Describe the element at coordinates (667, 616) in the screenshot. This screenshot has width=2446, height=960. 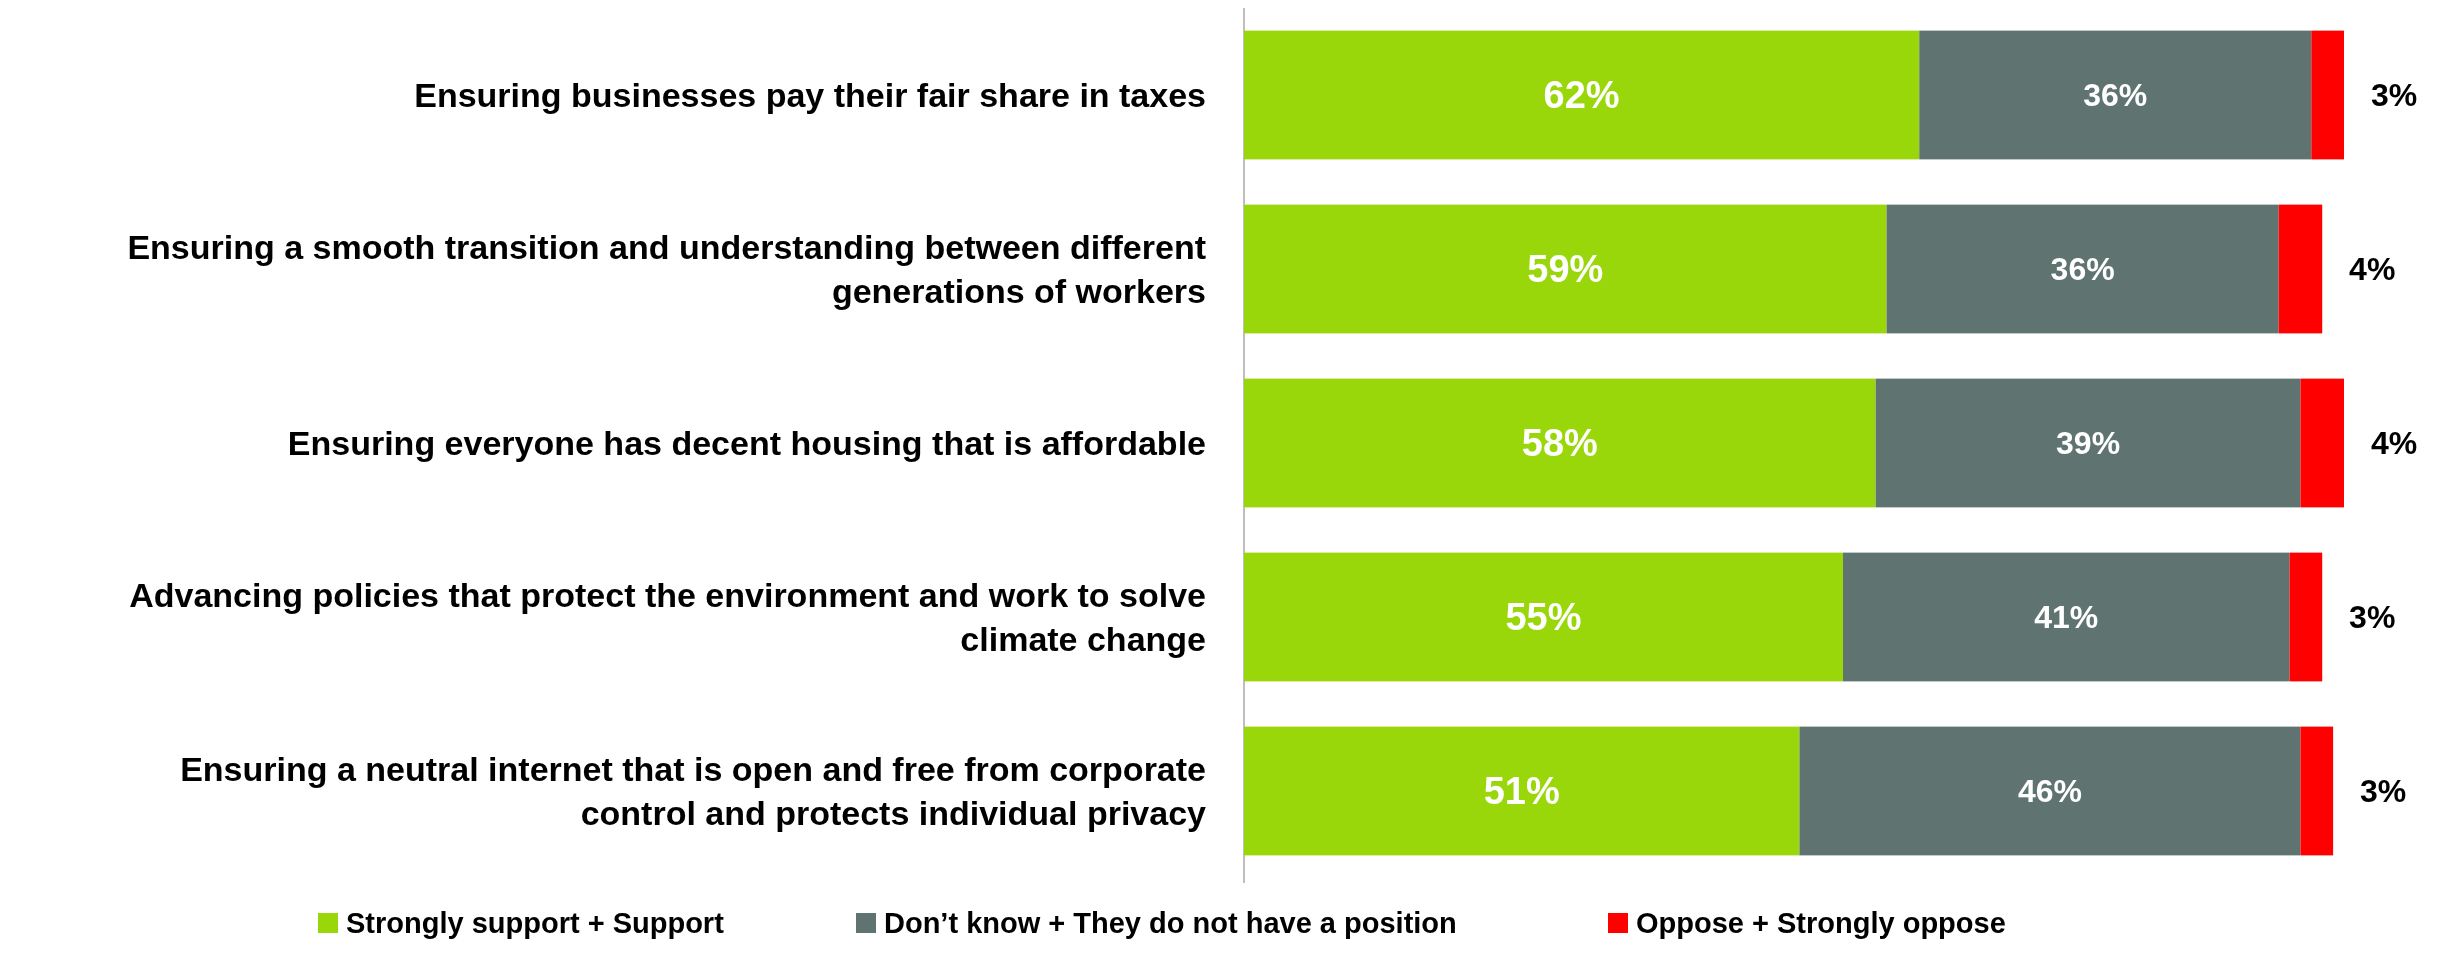
I see `y-tick-label: Advancing policies that protect the environment and work to solve climate change` at that location.